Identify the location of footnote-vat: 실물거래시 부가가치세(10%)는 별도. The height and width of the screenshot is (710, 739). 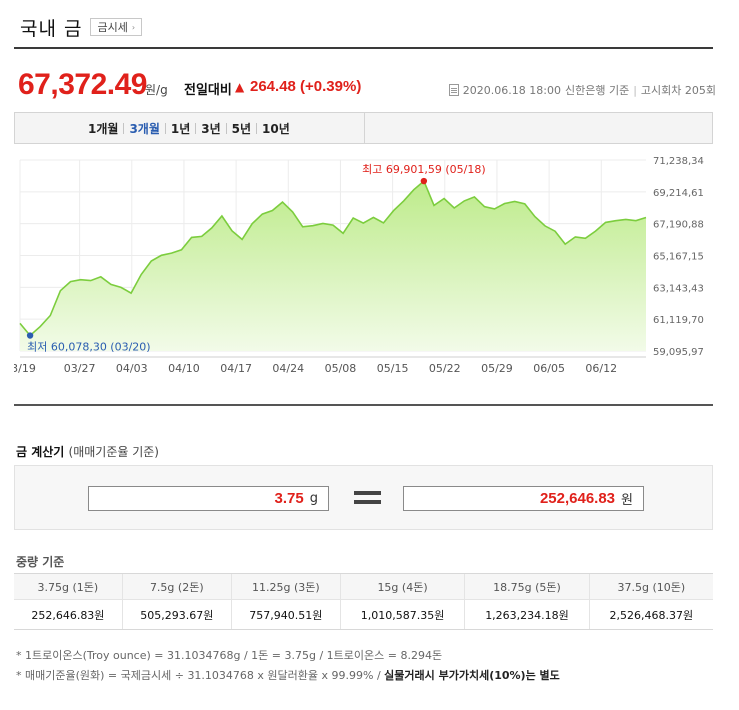
(472, 675).